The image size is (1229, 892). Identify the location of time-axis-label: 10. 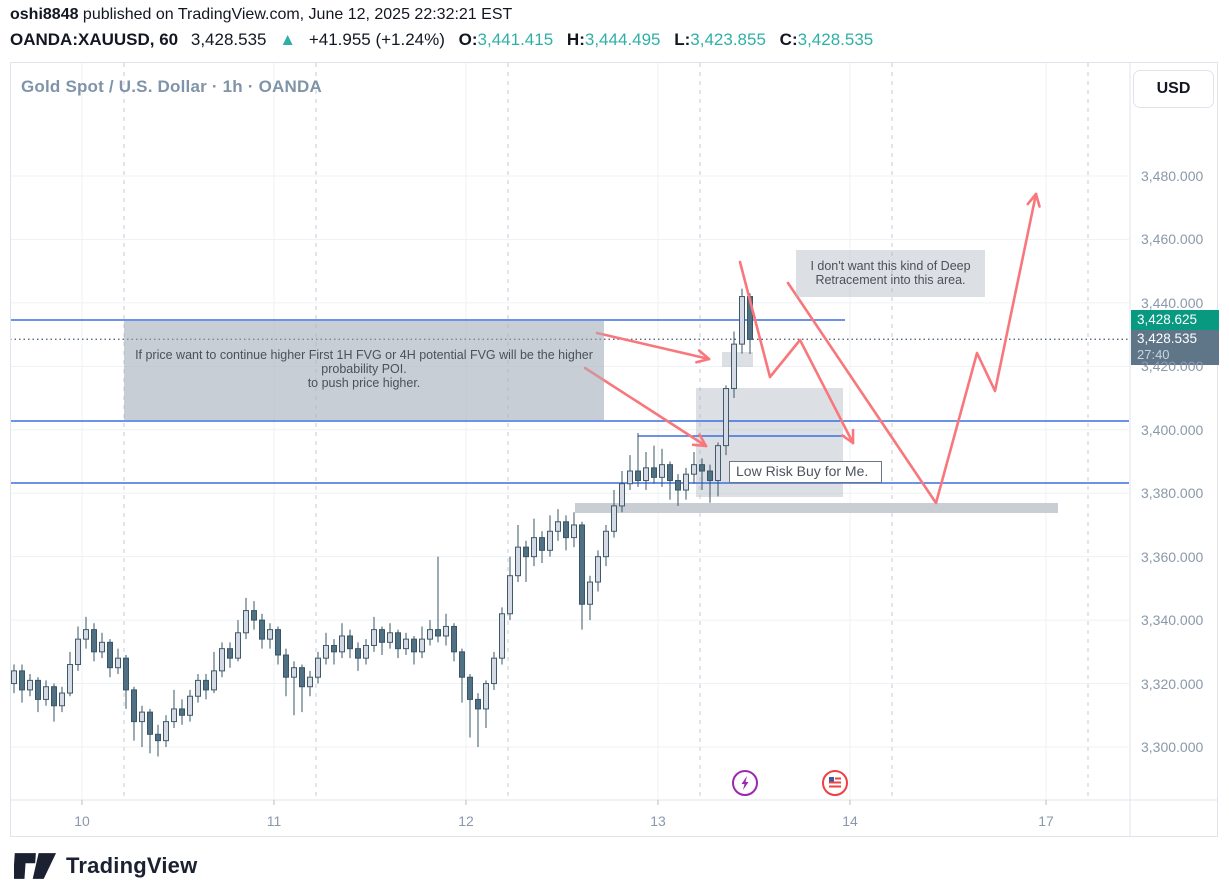
(82, 821).